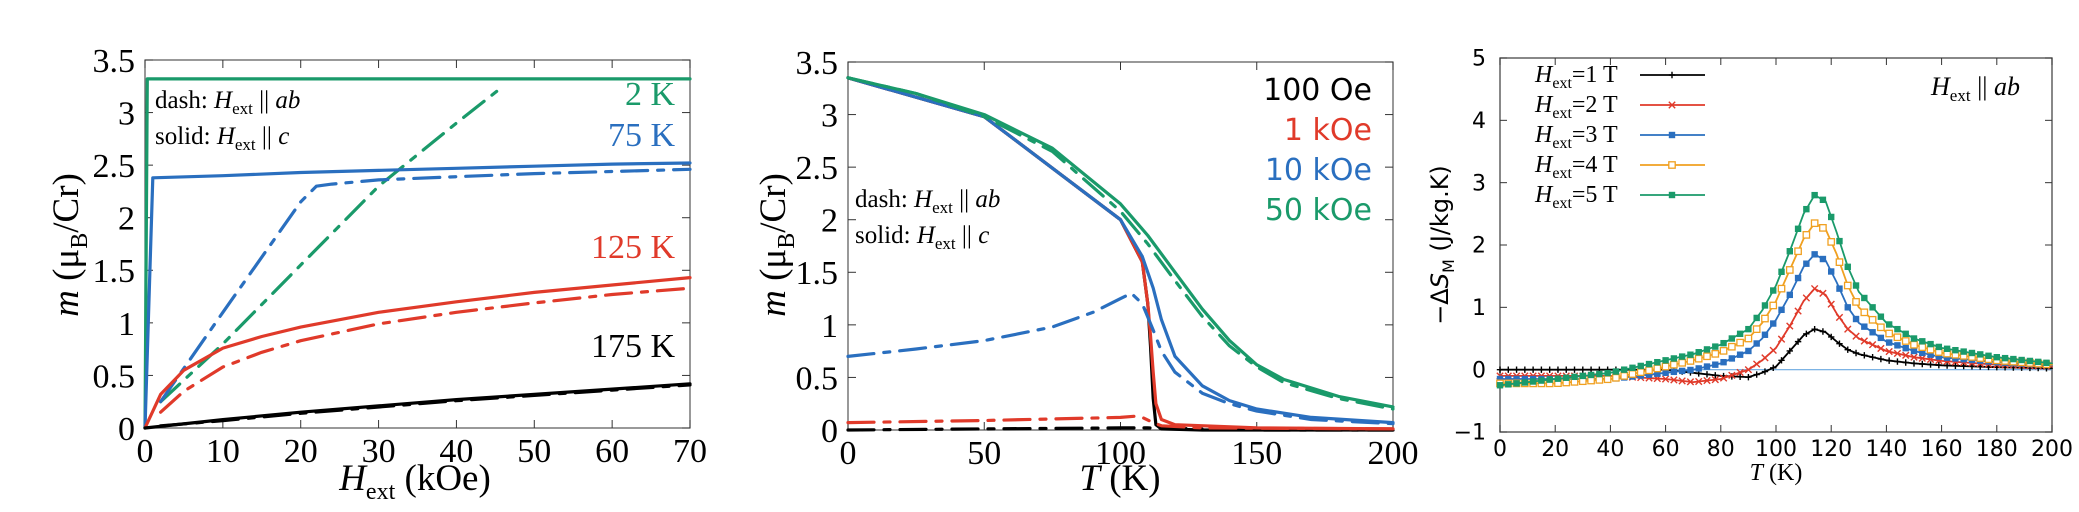 Image resolution: width=2079 pixels, height=512 pixels. Describe the element at coordinates (1393, 453) in the screenshot. I see `x-tick-label: 200` at that location.